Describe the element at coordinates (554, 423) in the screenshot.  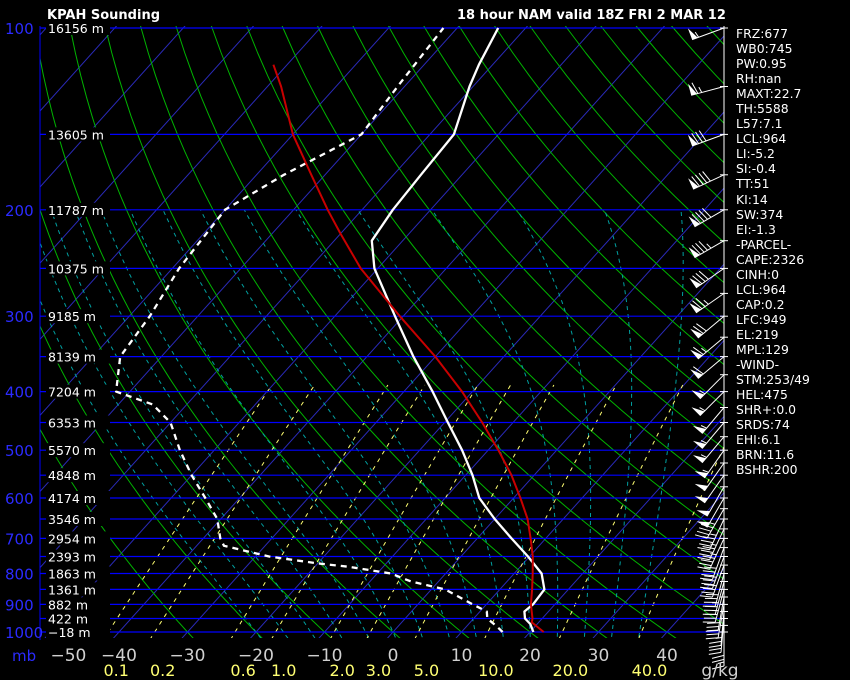
I see `moist-adiabat-line` at that location.